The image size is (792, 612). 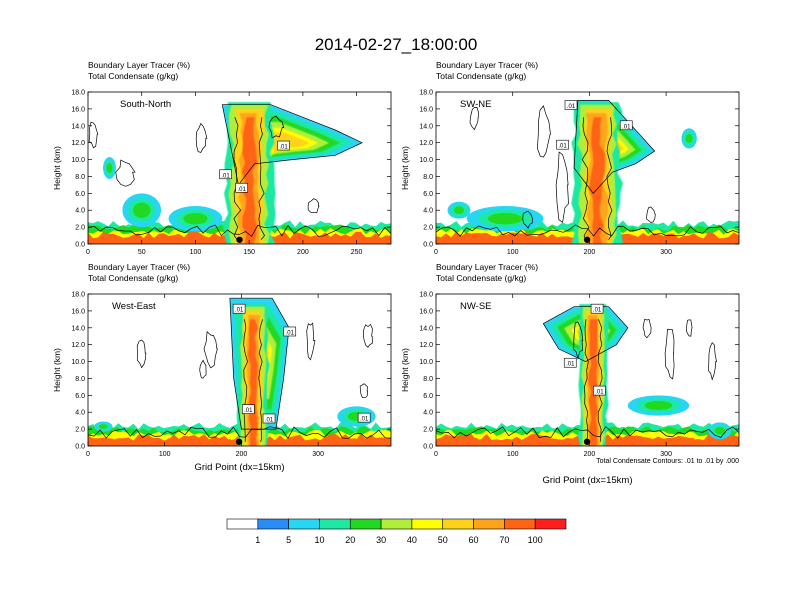 What do you see at coordinates (350, 540) in the screenshot?
I see `colorbar-label-3: 20` at bounding box center [350, 540].